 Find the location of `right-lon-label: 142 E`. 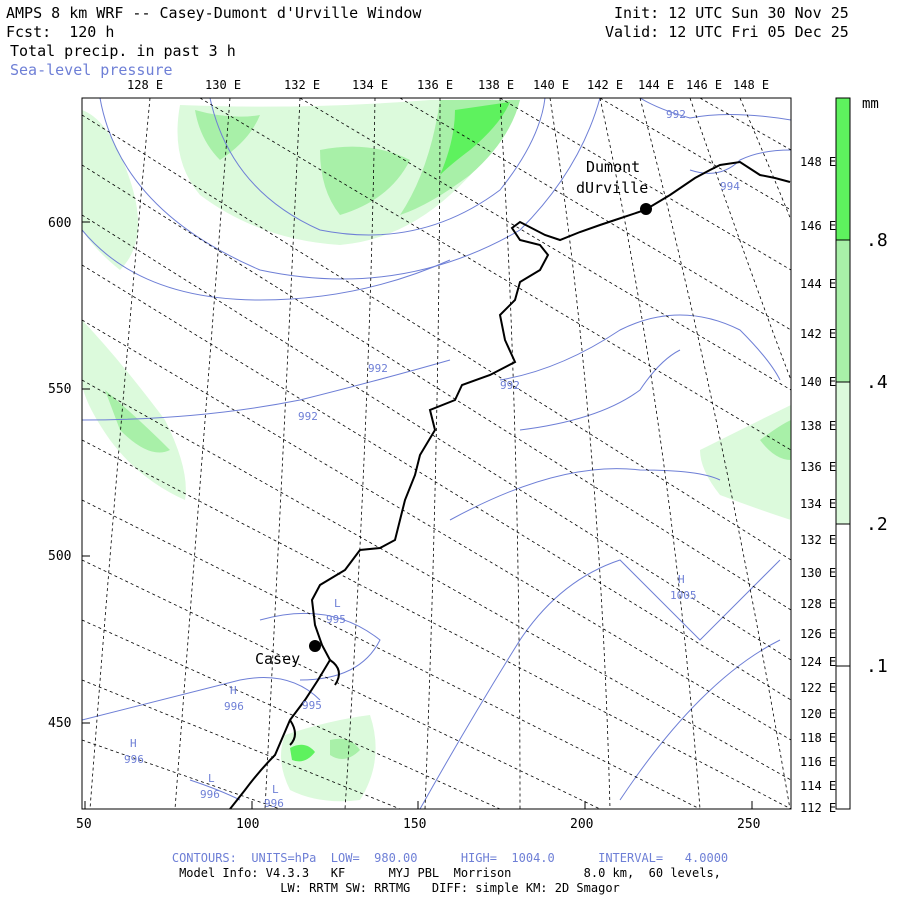

right-lon-label: 142 E is located at coordinates (818, 334).